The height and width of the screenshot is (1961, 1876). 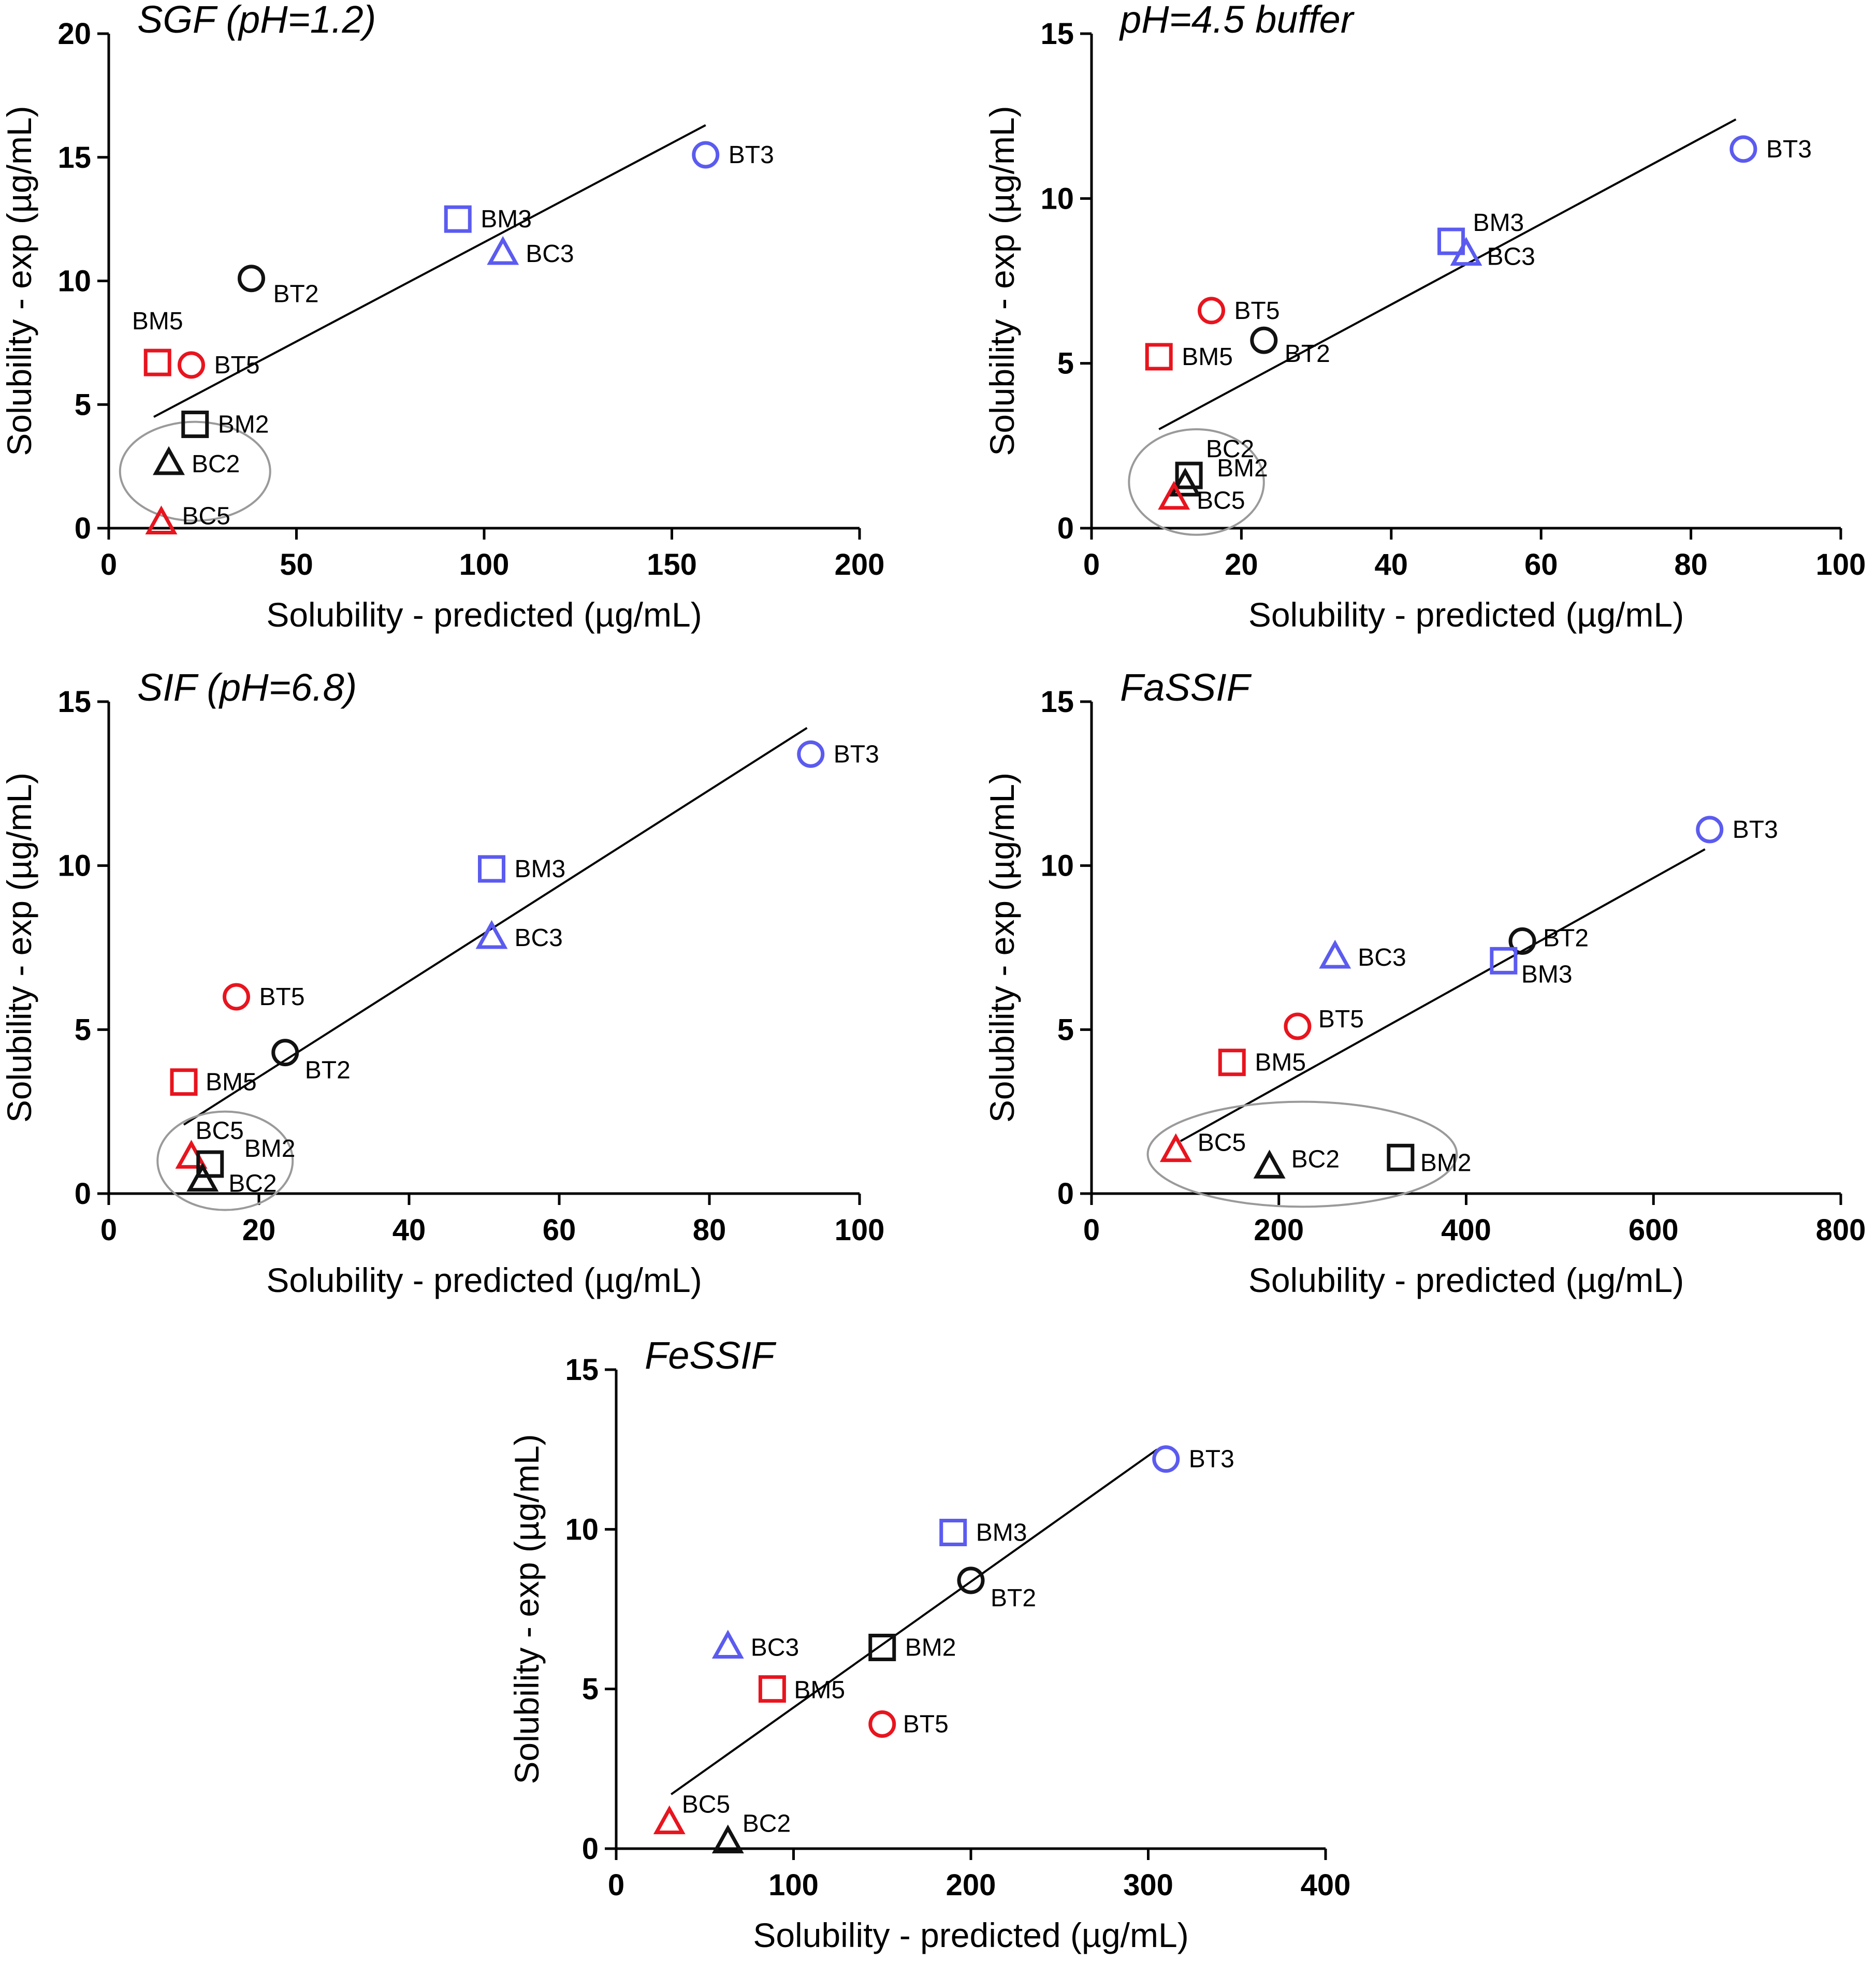 I want to click on point-bt5, so click(x=236, y=997).